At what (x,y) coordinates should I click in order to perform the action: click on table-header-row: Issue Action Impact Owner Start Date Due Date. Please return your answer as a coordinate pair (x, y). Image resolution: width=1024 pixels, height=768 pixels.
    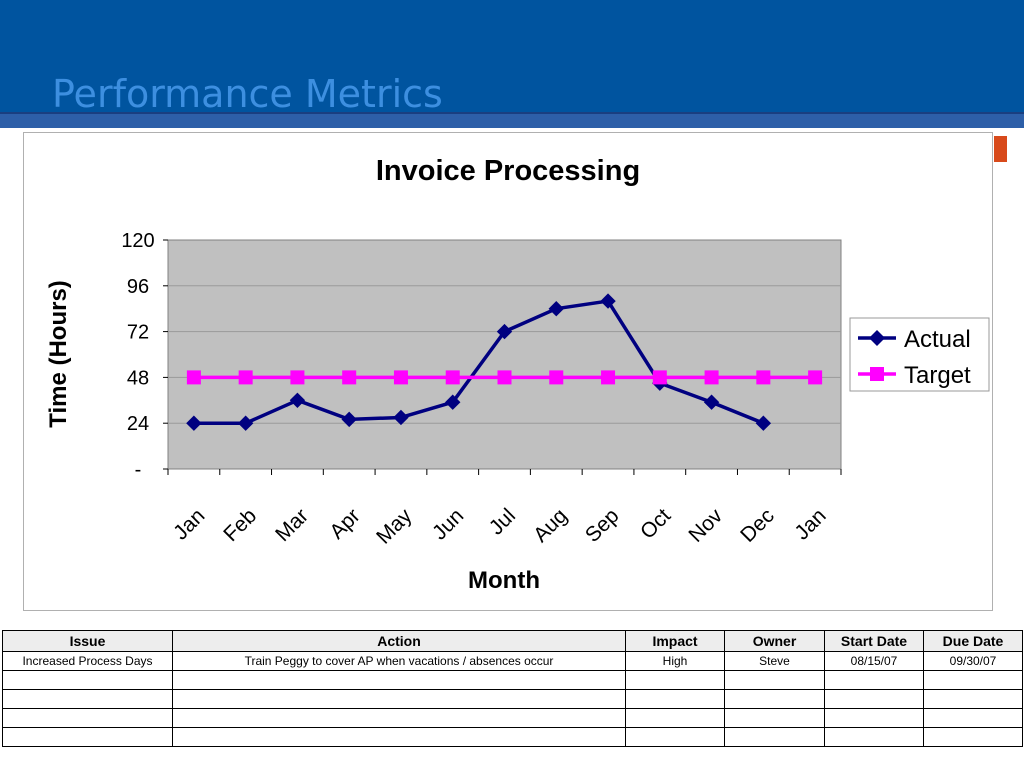
    Looking at the image, I should click on (512, 641).